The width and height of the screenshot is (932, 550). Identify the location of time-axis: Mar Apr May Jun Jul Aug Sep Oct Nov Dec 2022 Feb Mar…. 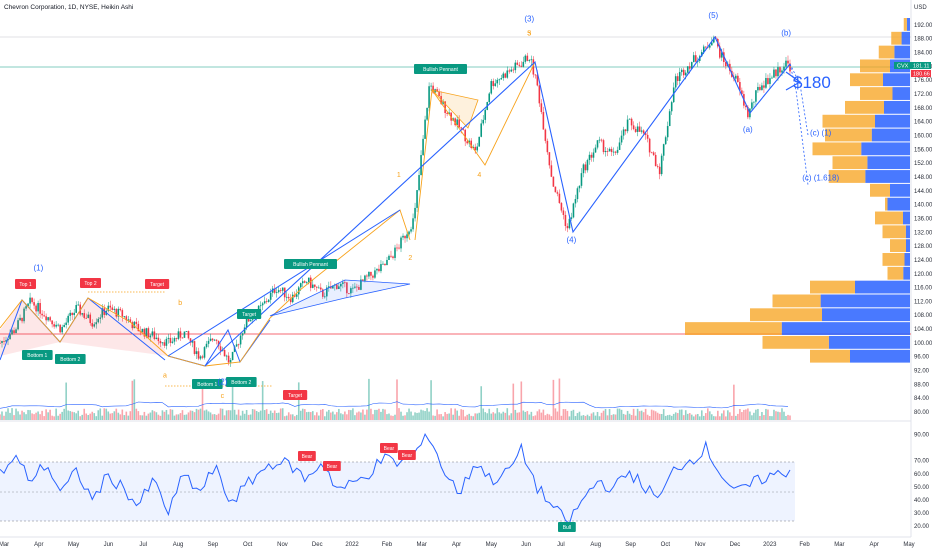
(457, 545).